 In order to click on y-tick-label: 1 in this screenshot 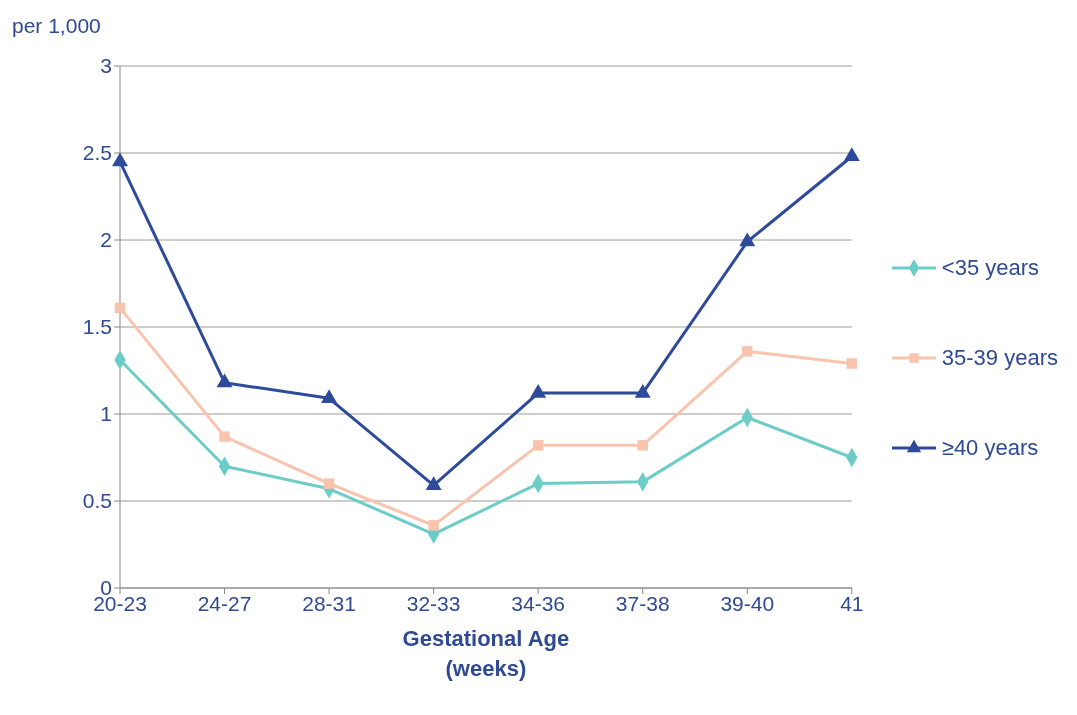, I will do `click(106, 414)`.